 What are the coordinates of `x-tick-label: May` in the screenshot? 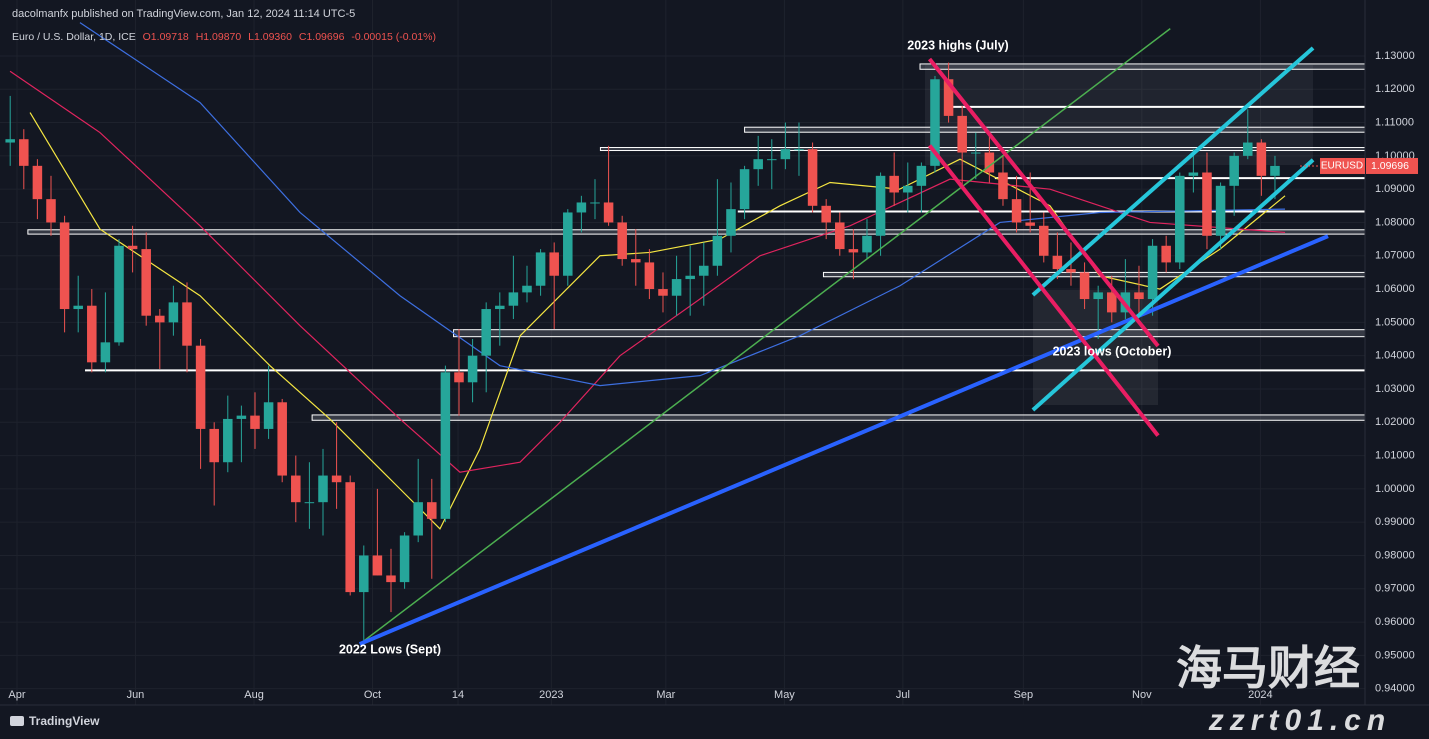 It's located at (784, 695).